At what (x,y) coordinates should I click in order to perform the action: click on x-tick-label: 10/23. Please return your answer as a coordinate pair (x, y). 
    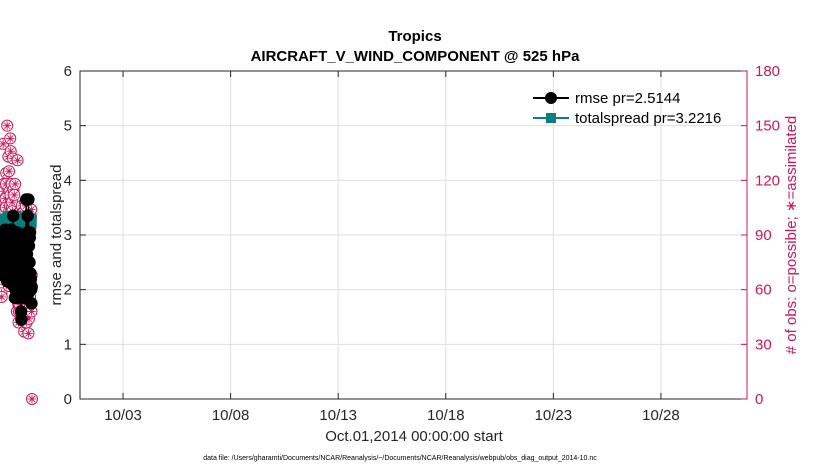
    Looking at the image, I should click on (554, 415).